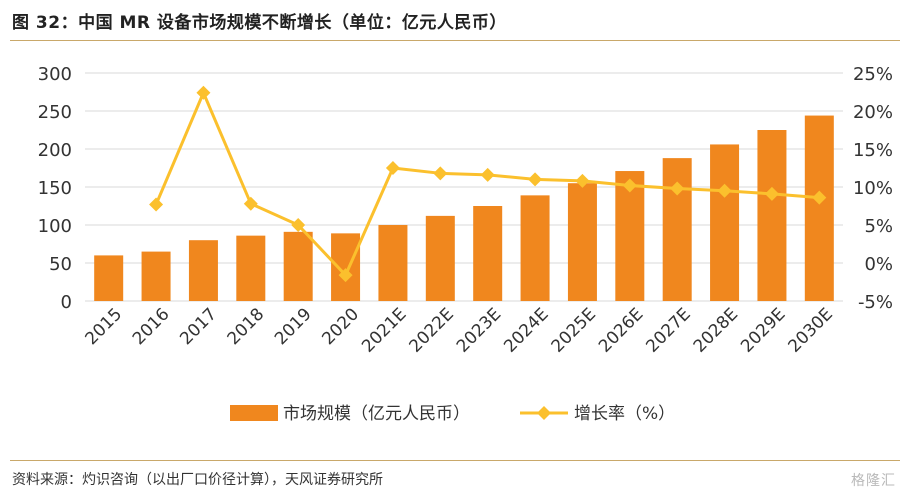  Describe the element at coordinates (293, 326) in the screenshot. I see `x-tick-label: 2019` at that location.